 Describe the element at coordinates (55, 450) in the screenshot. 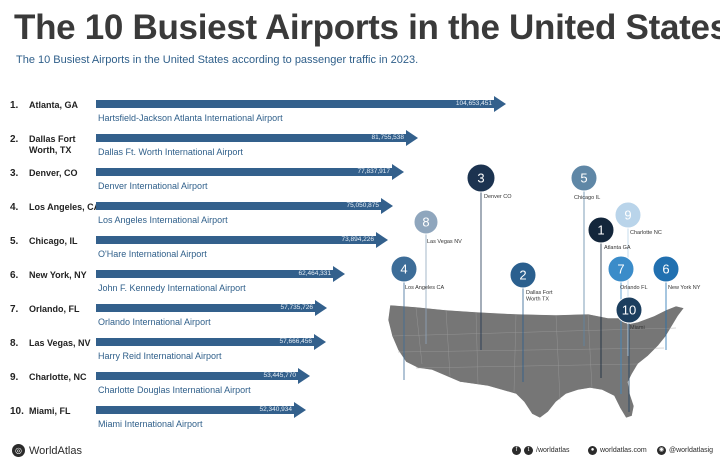

I see `brand-name: WorldAtlas` at that location.